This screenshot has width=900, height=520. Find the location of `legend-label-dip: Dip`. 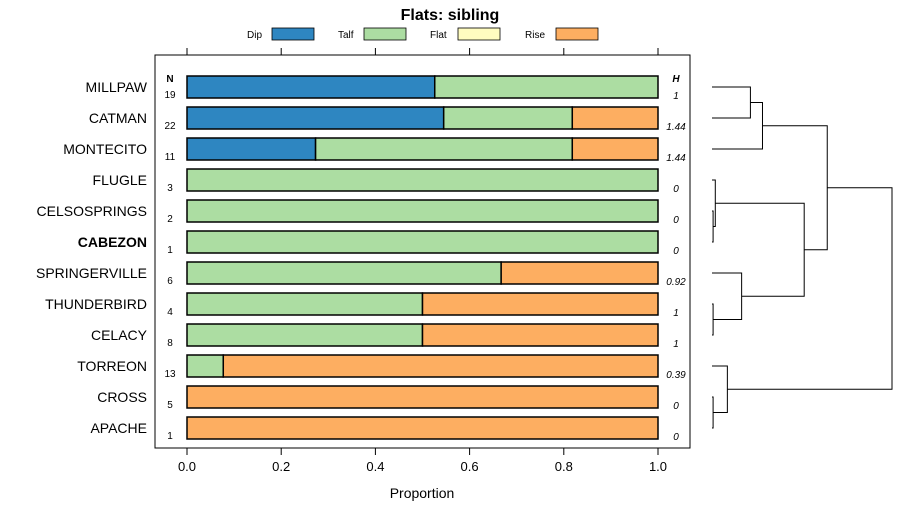

legend-label-dip: Dip is located at coordinates (254, 35).